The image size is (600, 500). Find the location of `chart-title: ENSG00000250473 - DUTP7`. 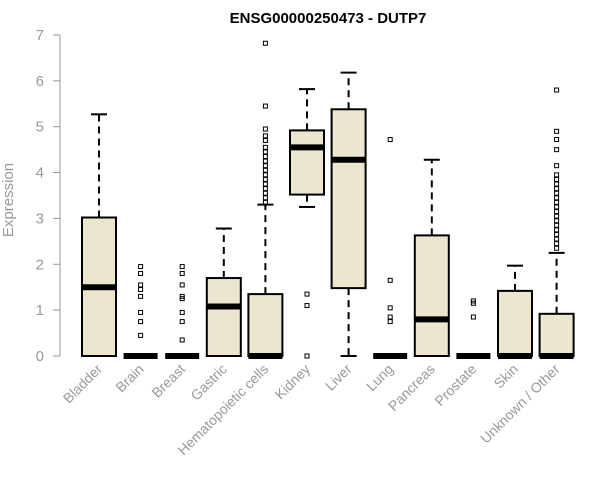

chart-title: ENSG00000250473 - DUTP7 is located at coordinates (328, 18).